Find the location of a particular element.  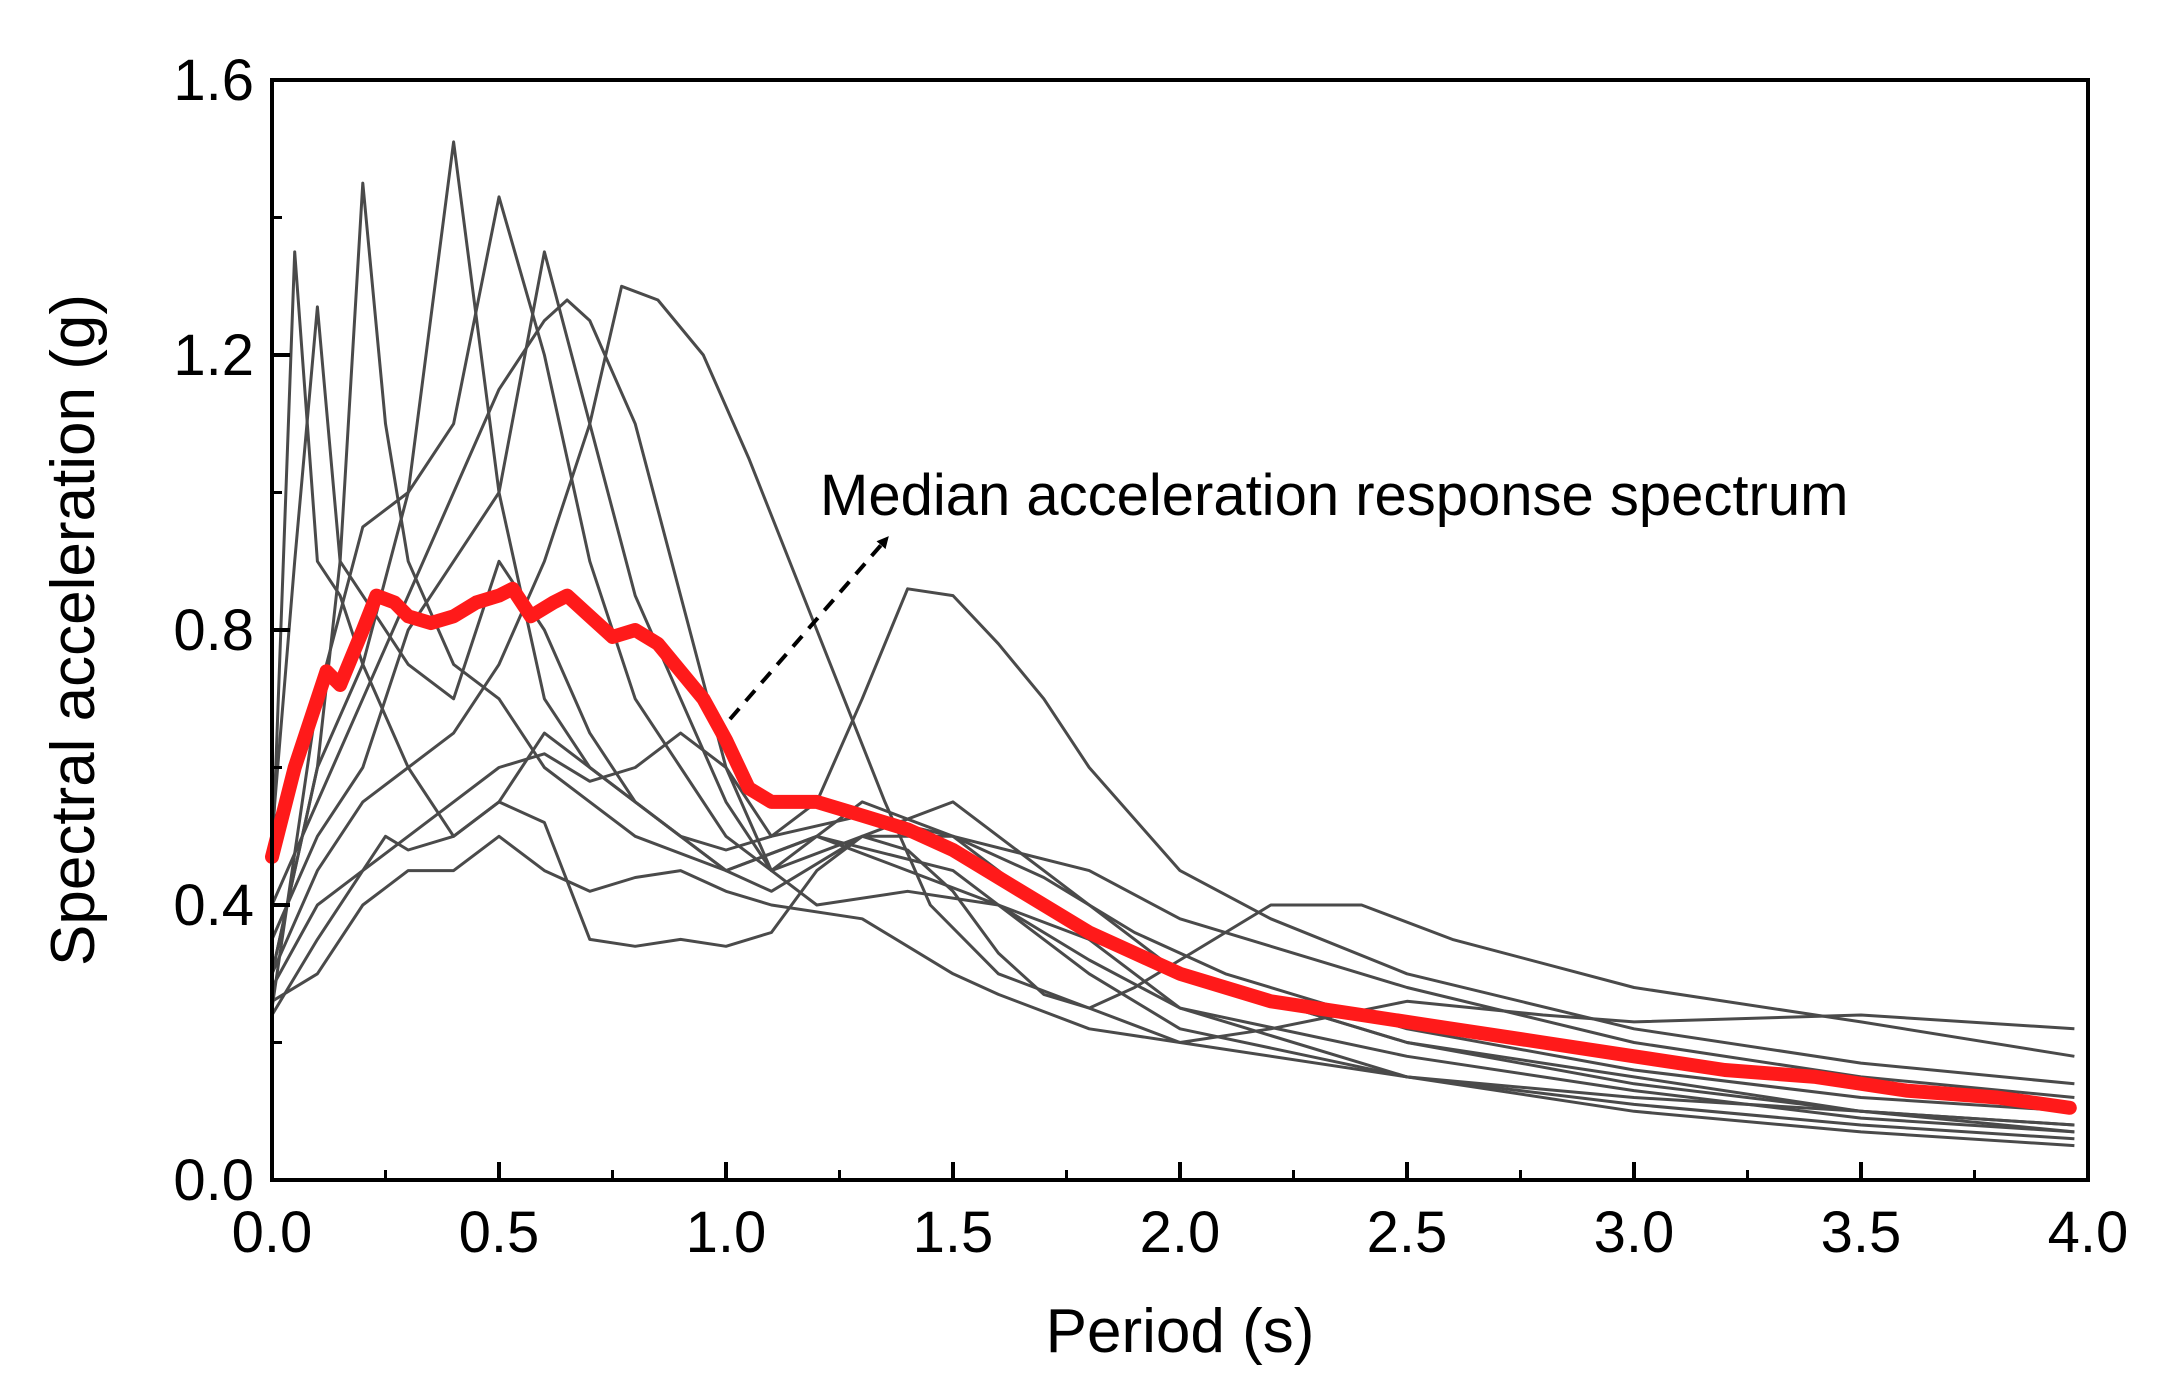

x-tick-label: 0.0 is located at coordinates (272, 1232).